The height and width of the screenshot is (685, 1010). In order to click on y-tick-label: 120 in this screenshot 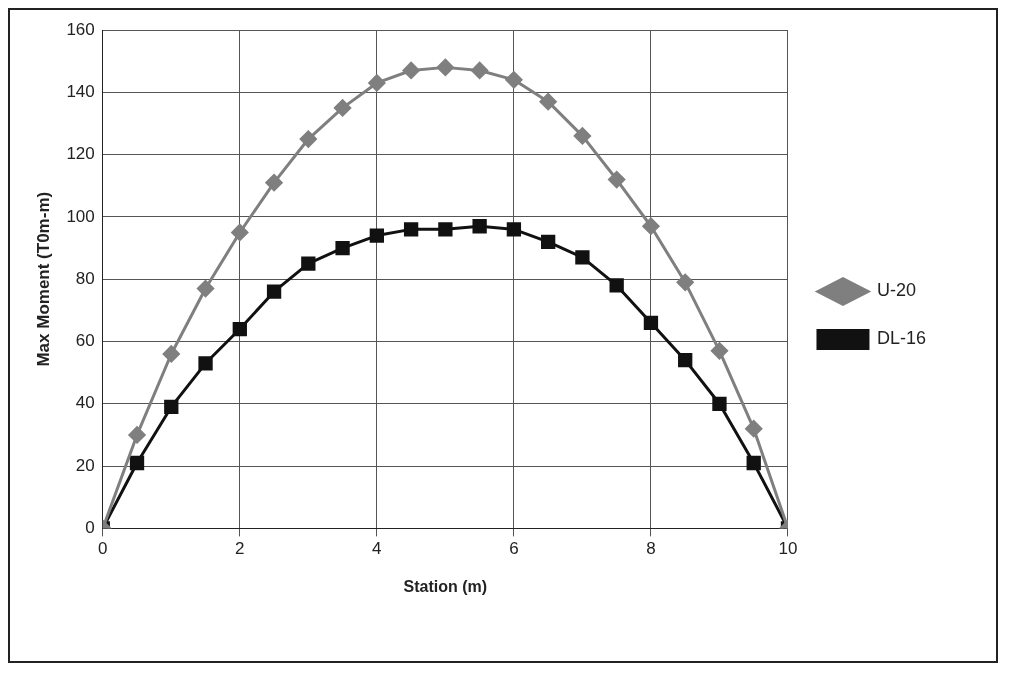, I will do `click(80, 154)`.